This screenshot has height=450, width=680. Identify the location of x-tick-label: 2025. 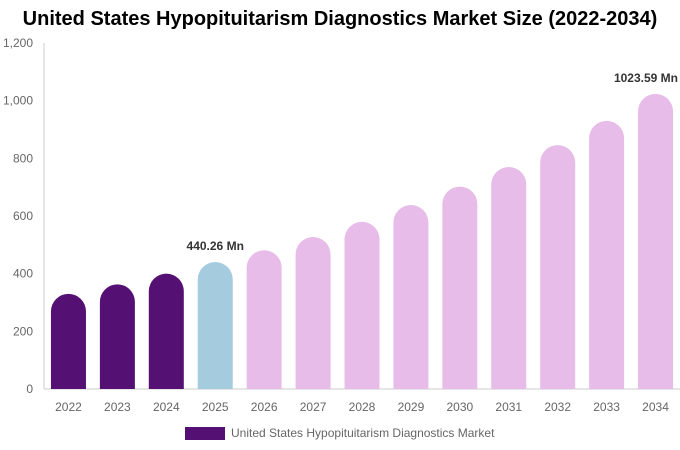
(215, 407).